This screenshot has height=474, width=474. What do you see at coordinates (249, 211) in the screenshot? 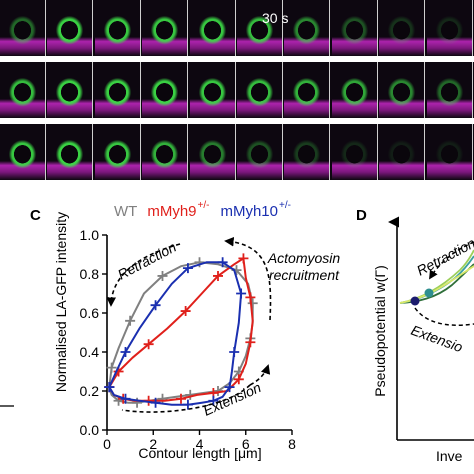
I see `legend-entry: mMyh10` at bounding box center [249, 211].